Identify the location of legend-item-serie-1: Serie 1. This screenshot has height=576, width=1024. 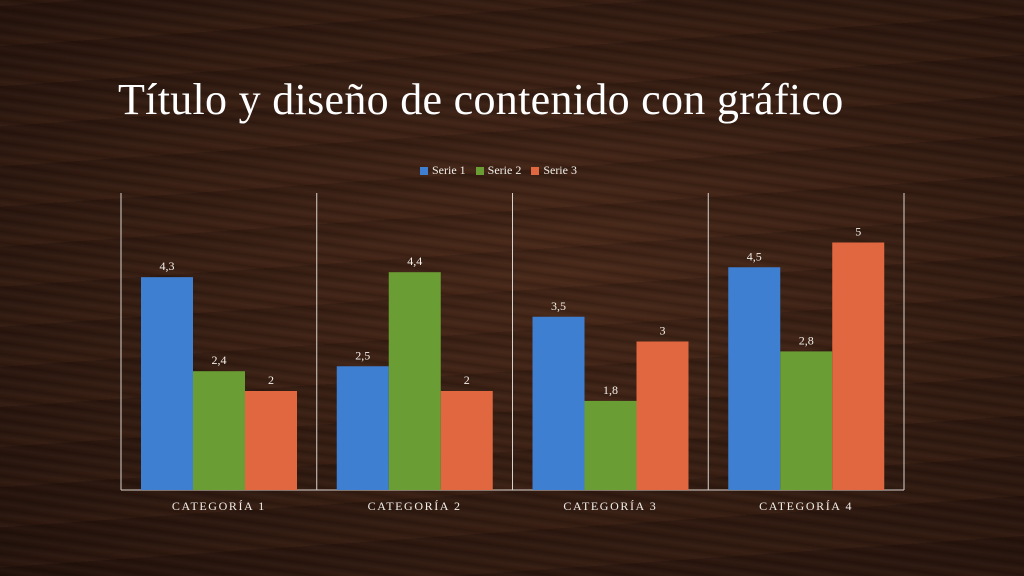
(443, 170).